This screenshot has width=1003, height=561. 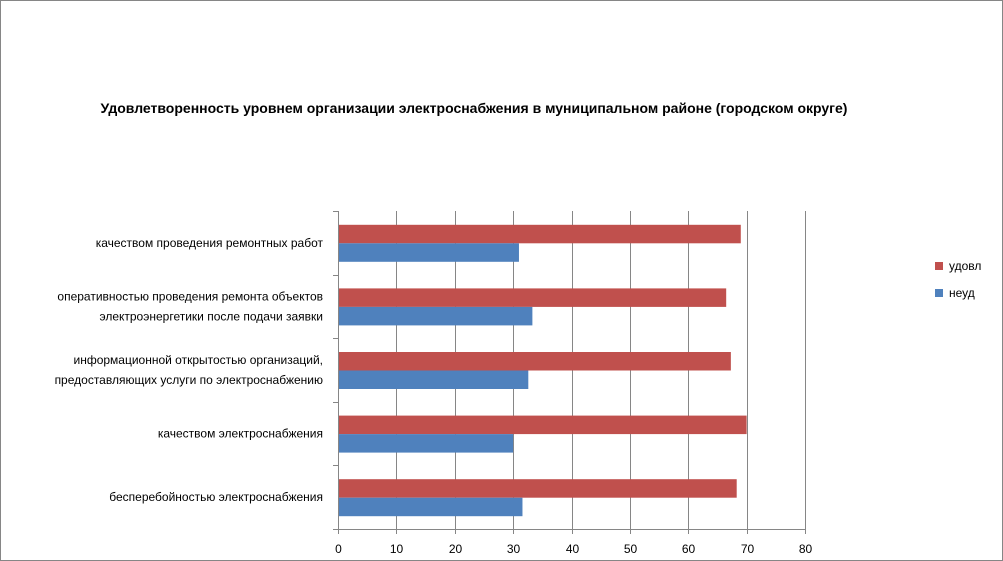 What do you see at coordinates (456, 549) in the screenshot?
I see `x-tick-label: 20` at bounding box center [456, 549].